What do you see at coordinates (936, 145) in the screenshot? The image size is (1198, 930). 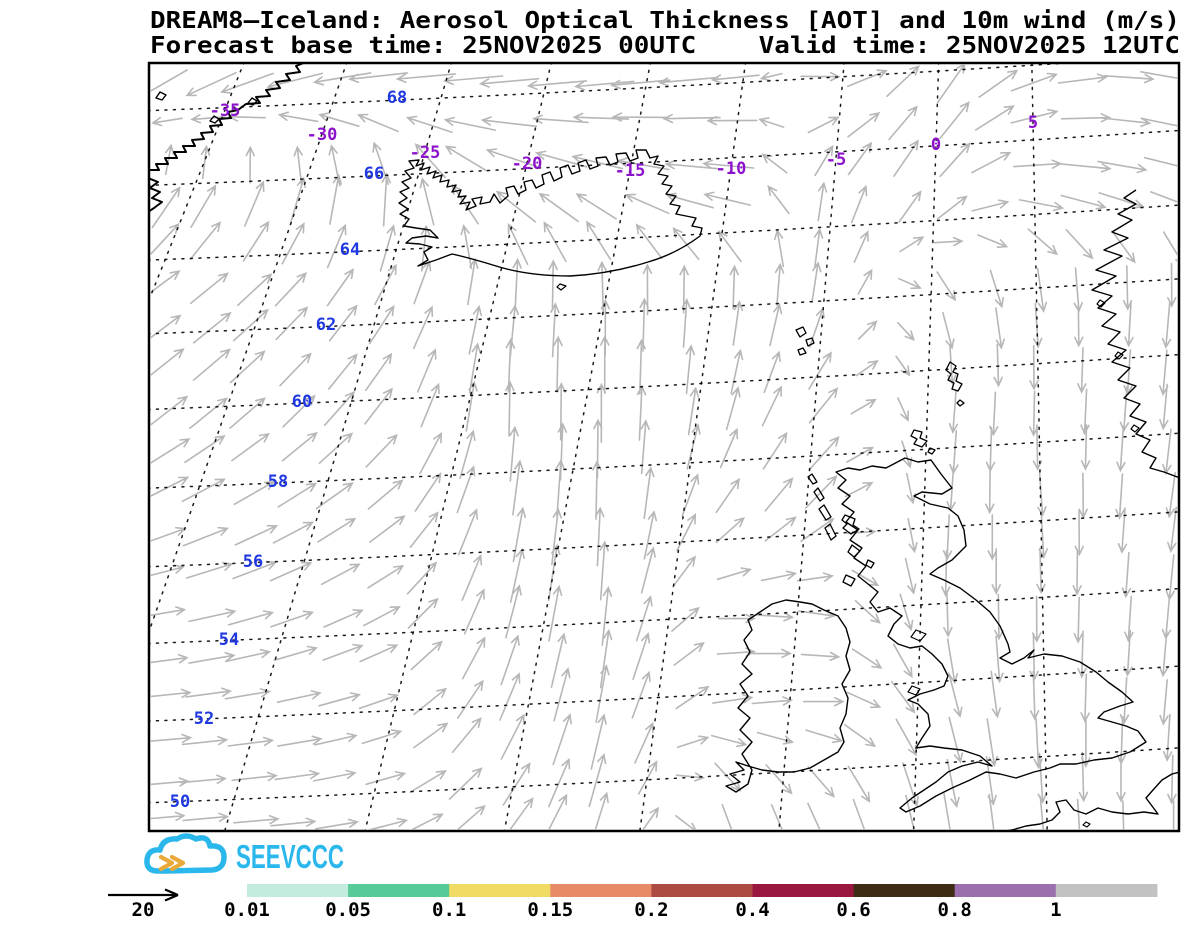 I see `longitude-label: 0` at bounding box center [936, 145].